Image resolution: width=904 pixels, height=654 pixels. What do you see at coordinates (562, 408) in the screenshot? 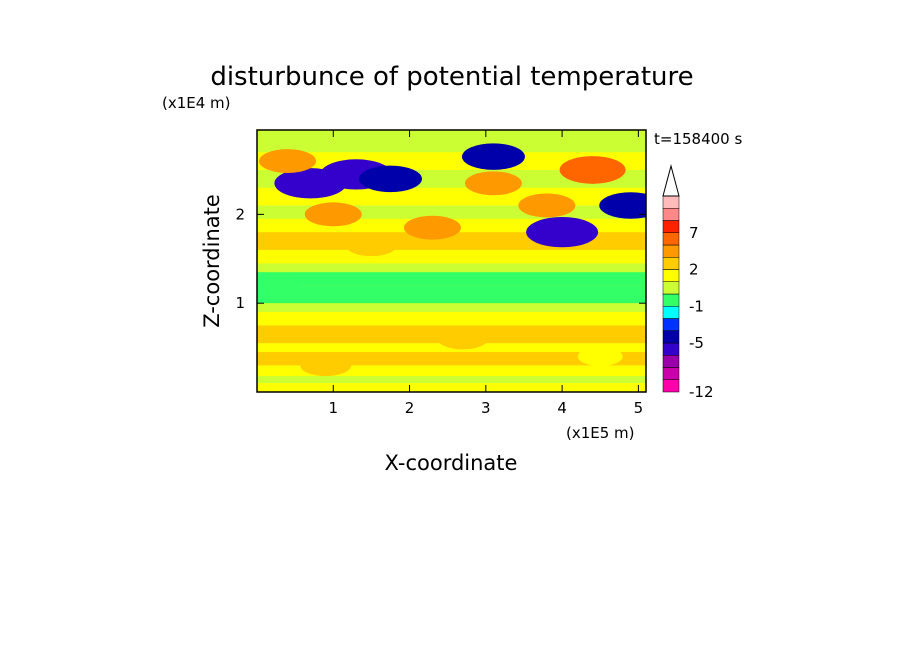
I see `x-tick-label: 4` at bounding box center [562, 408].